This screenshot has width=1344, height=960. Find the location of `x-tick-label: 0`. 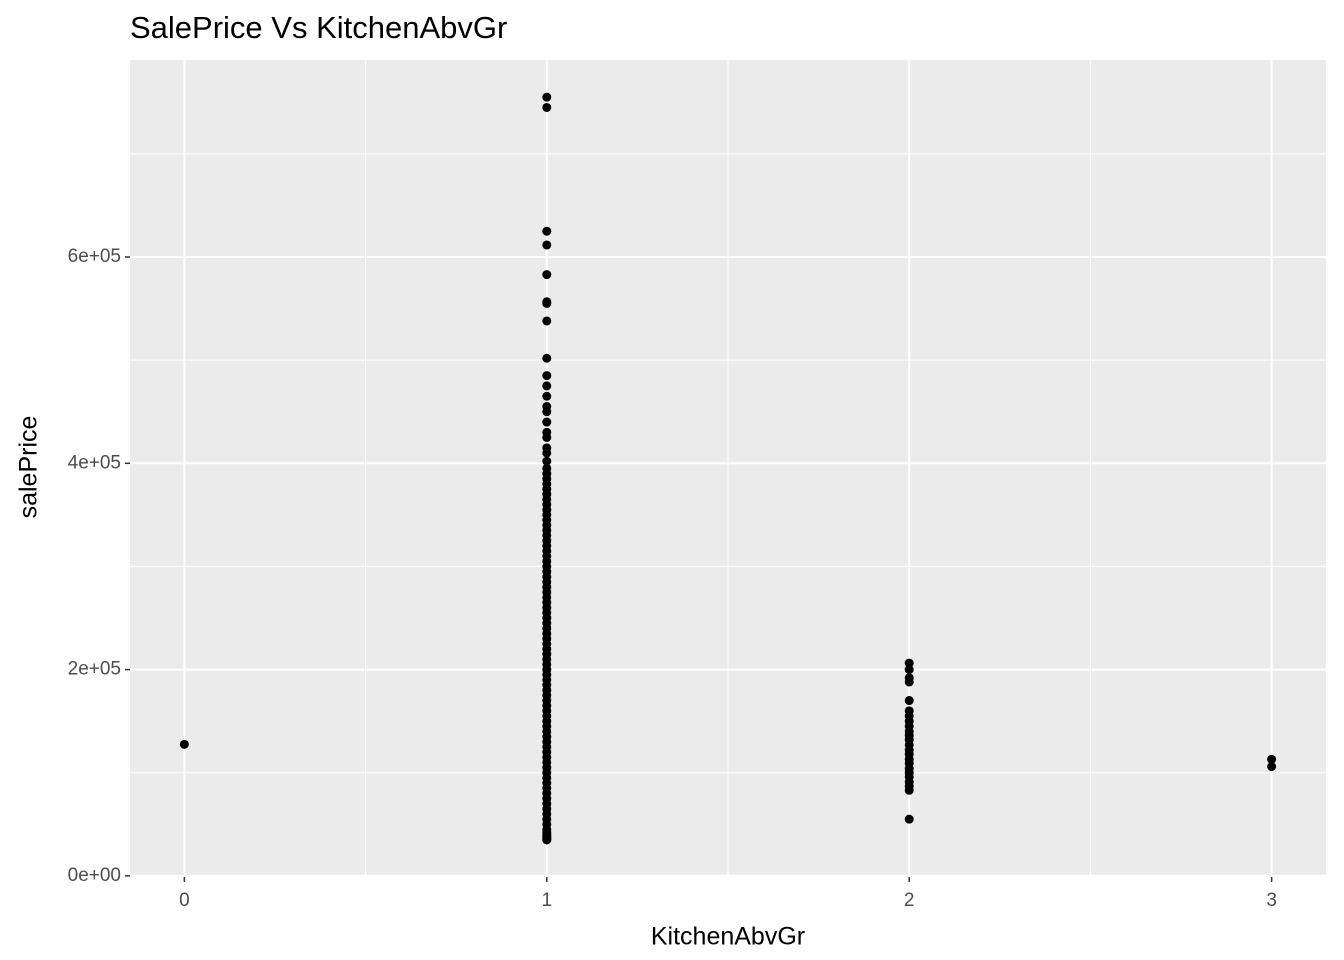

x-tick-label: 0 is located at coordinates (184, 900).